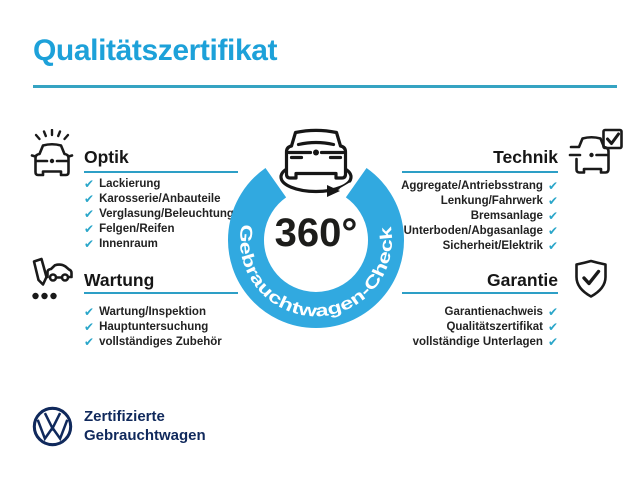  What do you see at coordinates (124, 416) in the screenshot?
I see `brand-line1: Zertifizierte` at bounding box center [124, 416].